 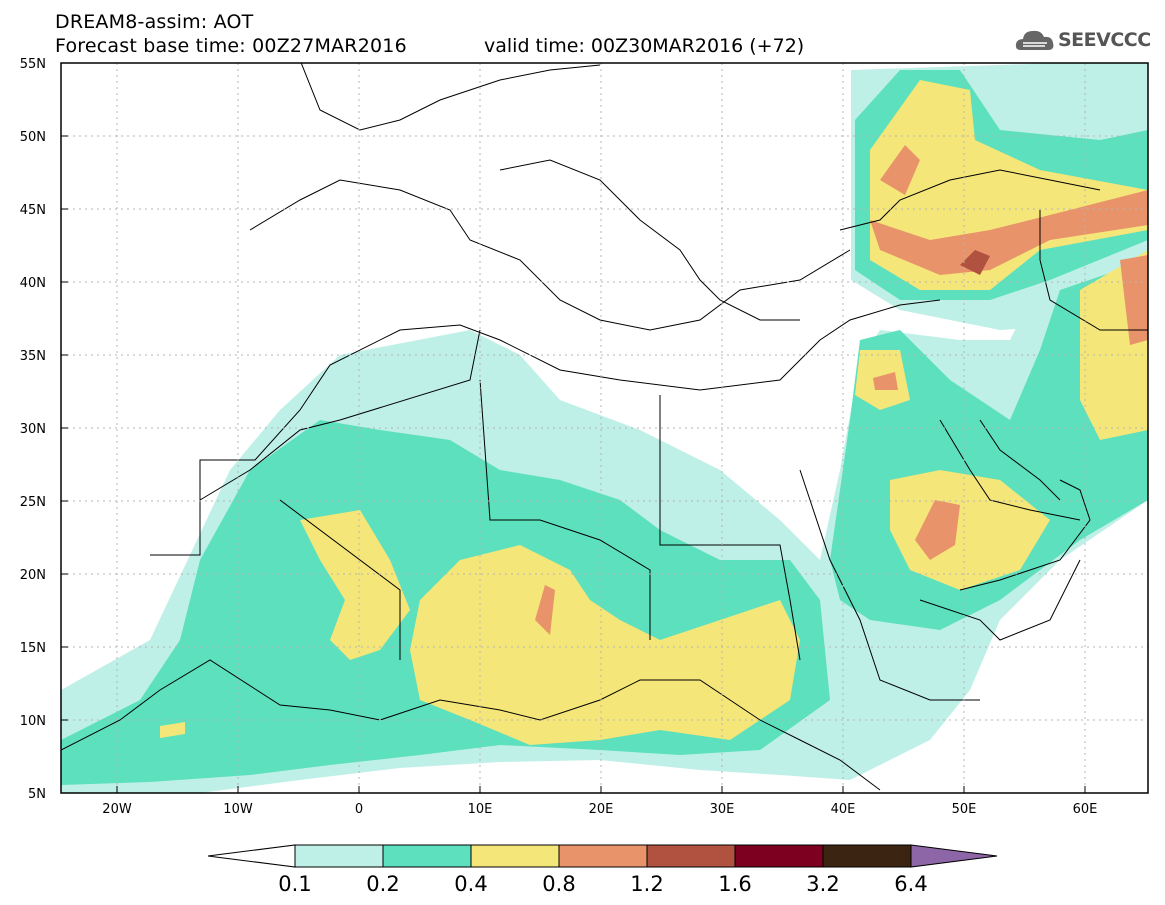 I want to click on lat-label-25n: 25N, so click(x=33, y=502).